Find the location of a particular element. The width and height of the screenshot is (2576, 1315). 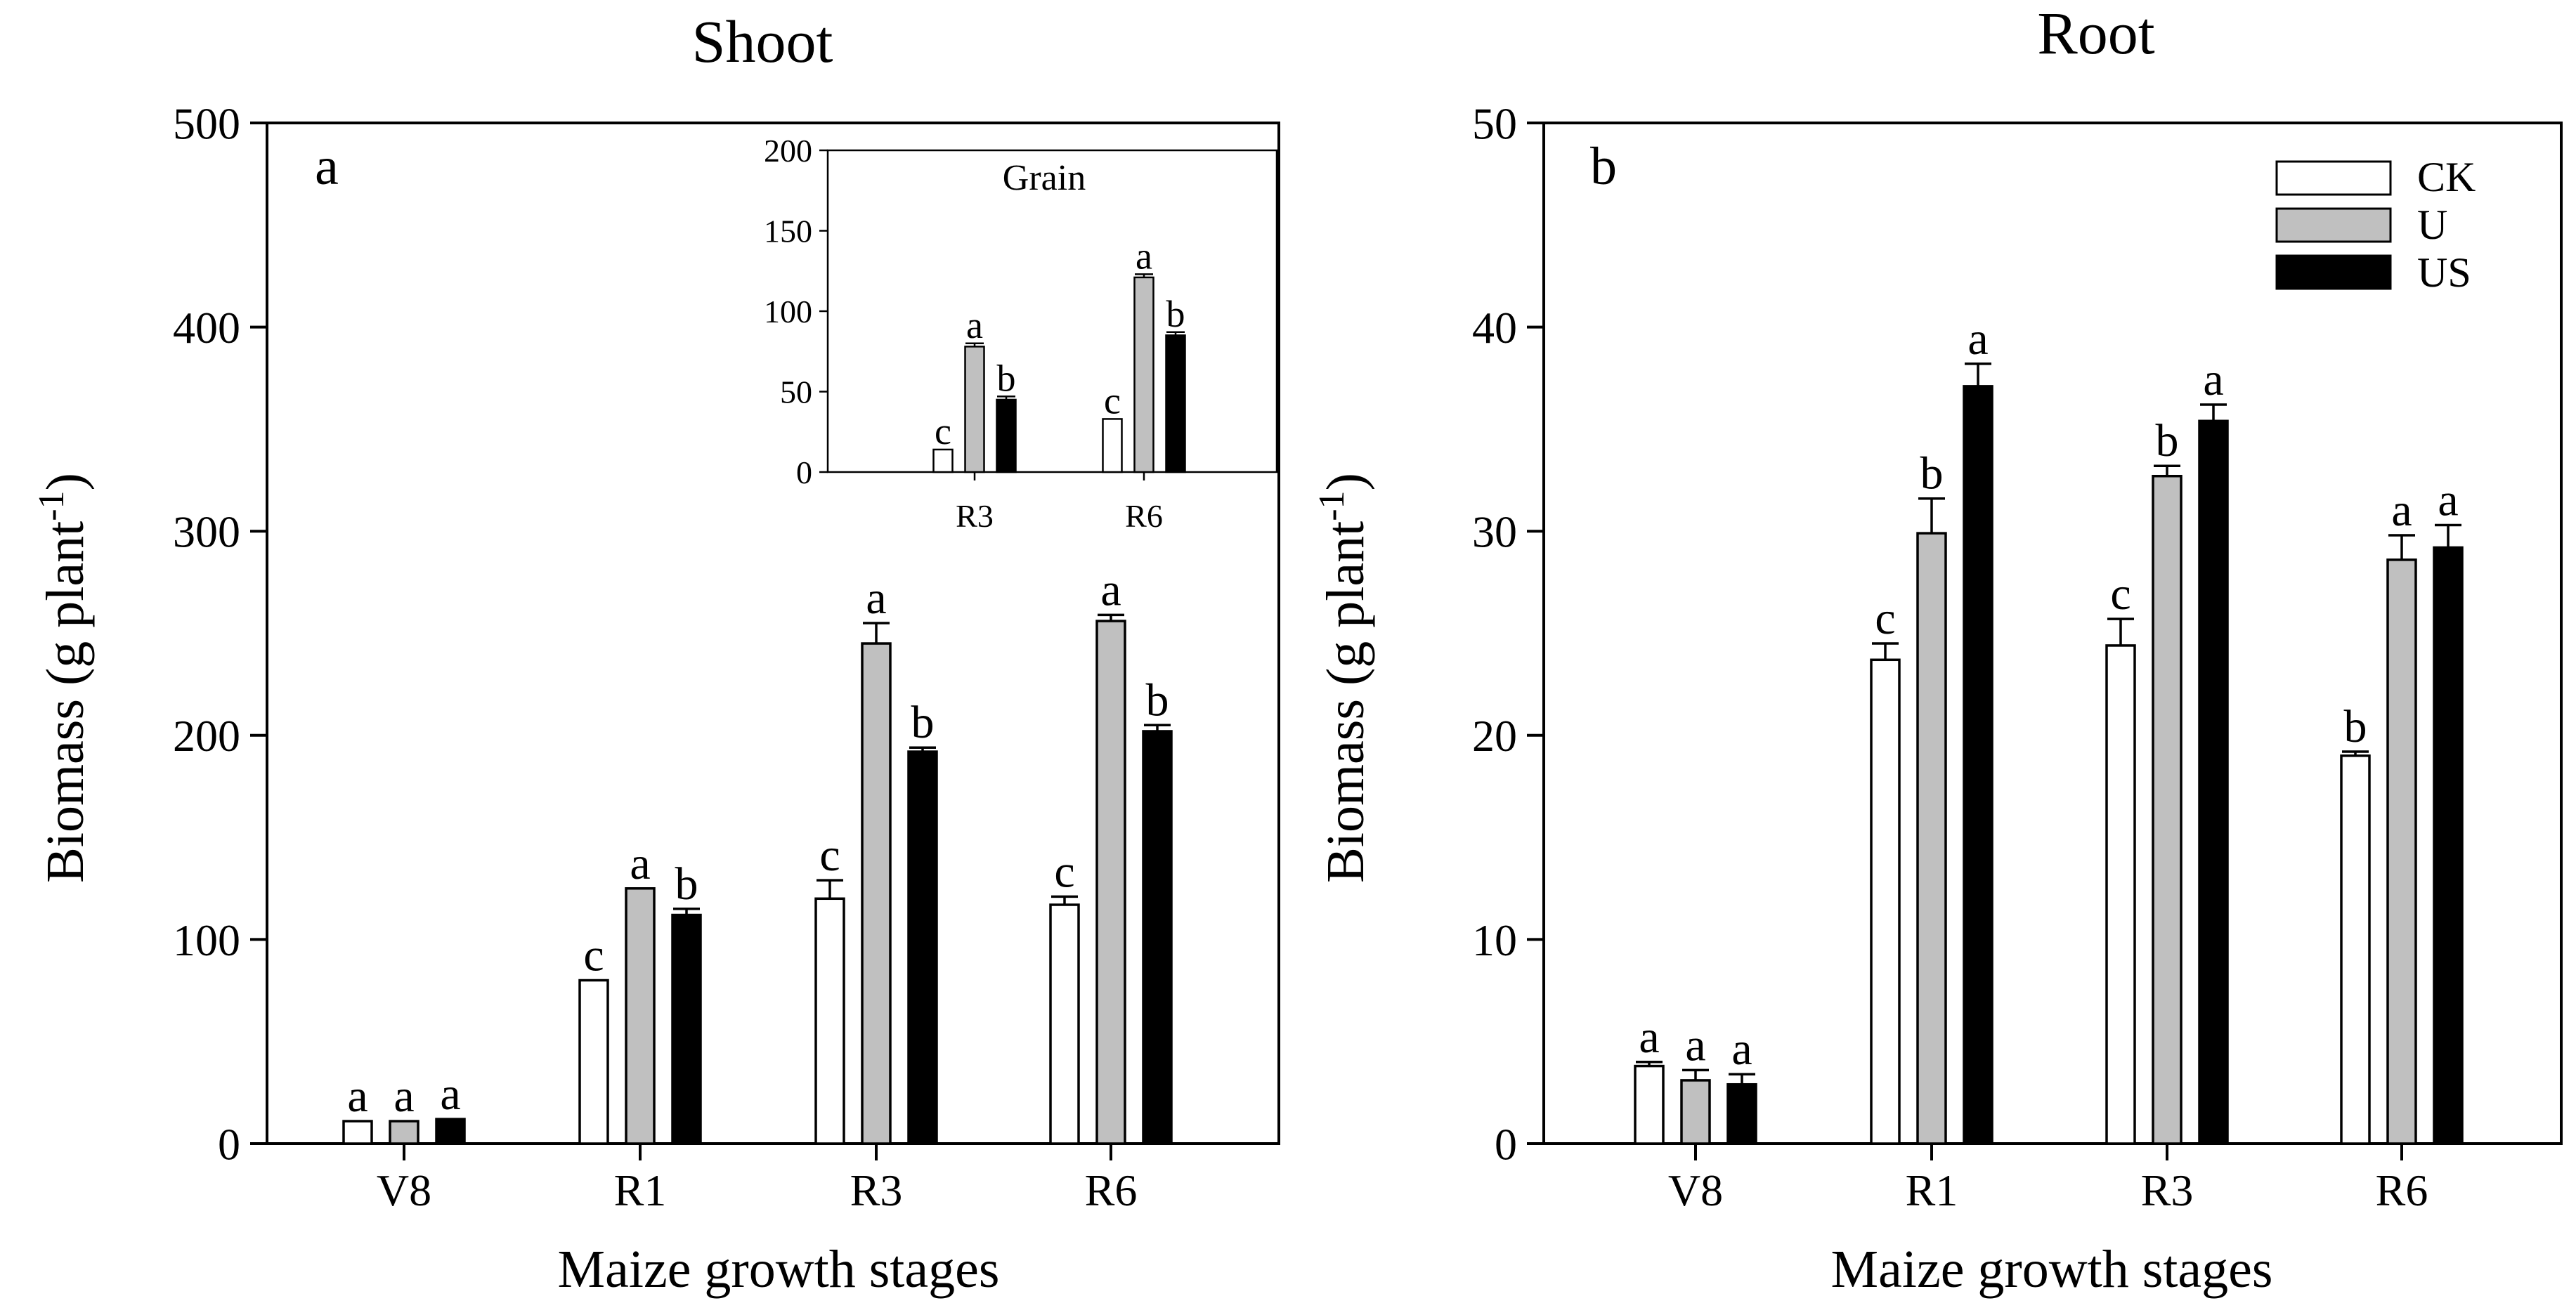

root-x-tick-label-r1: R1 is located at coordinates (1932, 1190).